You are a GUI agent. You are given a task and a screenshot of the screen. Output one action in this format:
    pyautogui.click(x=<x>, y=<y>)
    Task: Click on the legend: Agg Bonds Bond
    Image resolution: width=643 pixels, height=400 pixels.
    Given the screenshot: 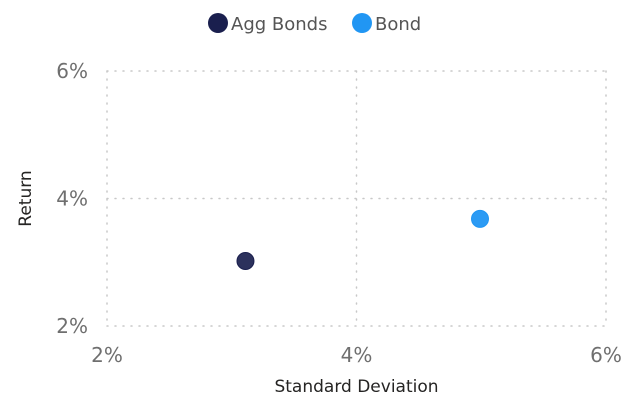 What is the action you would take?
    pyautogui.click(x=314, y=24)
    